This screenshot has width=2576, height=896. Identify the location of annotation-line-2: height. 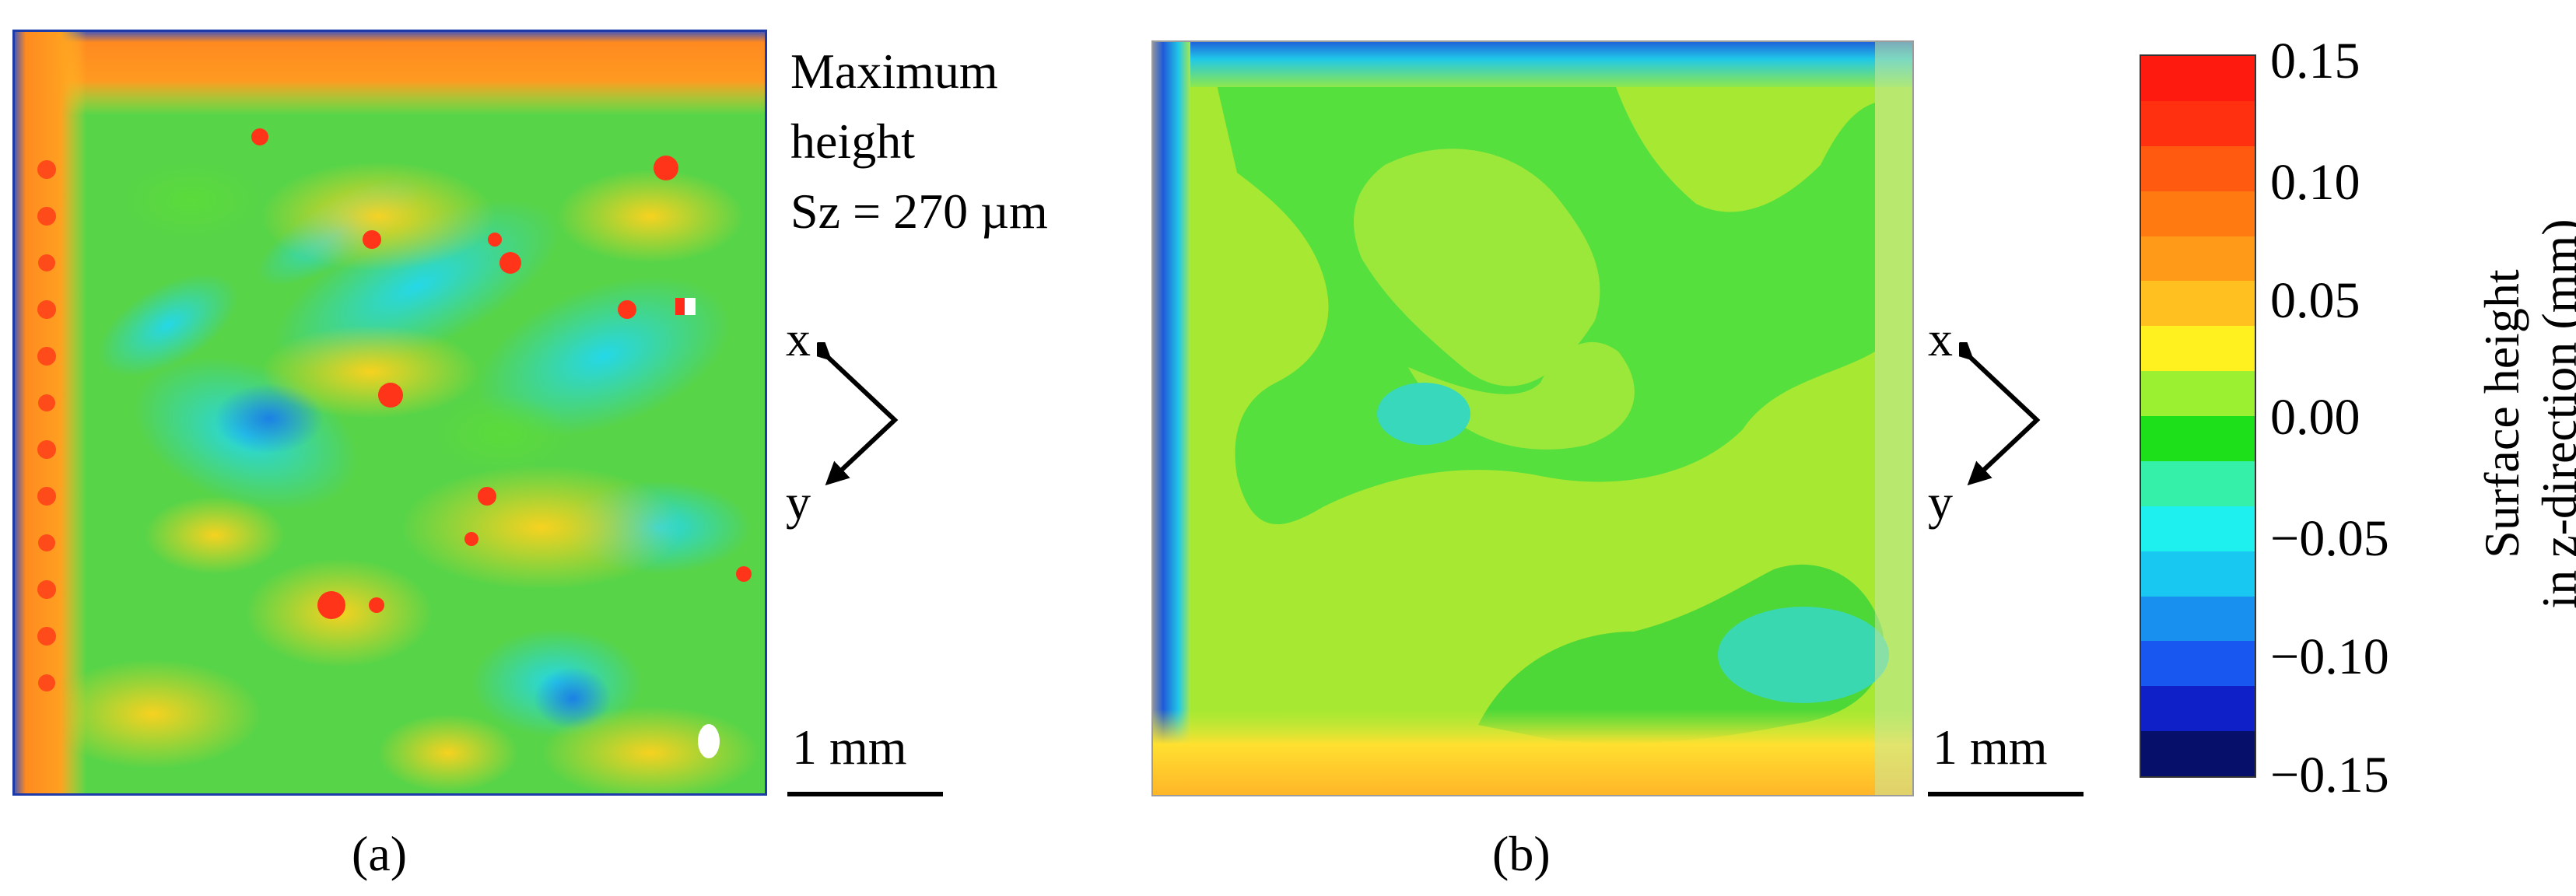
(852, 142).